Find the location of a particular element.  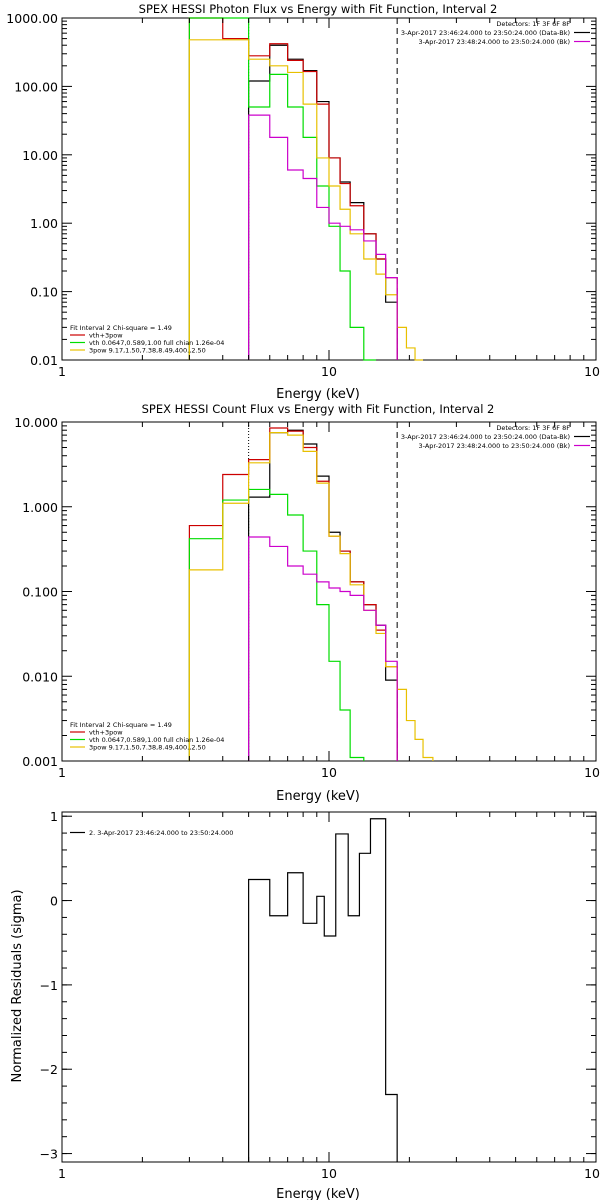

residuals-xlabel: Energy (keV) is located at coordinates (318, 1193).